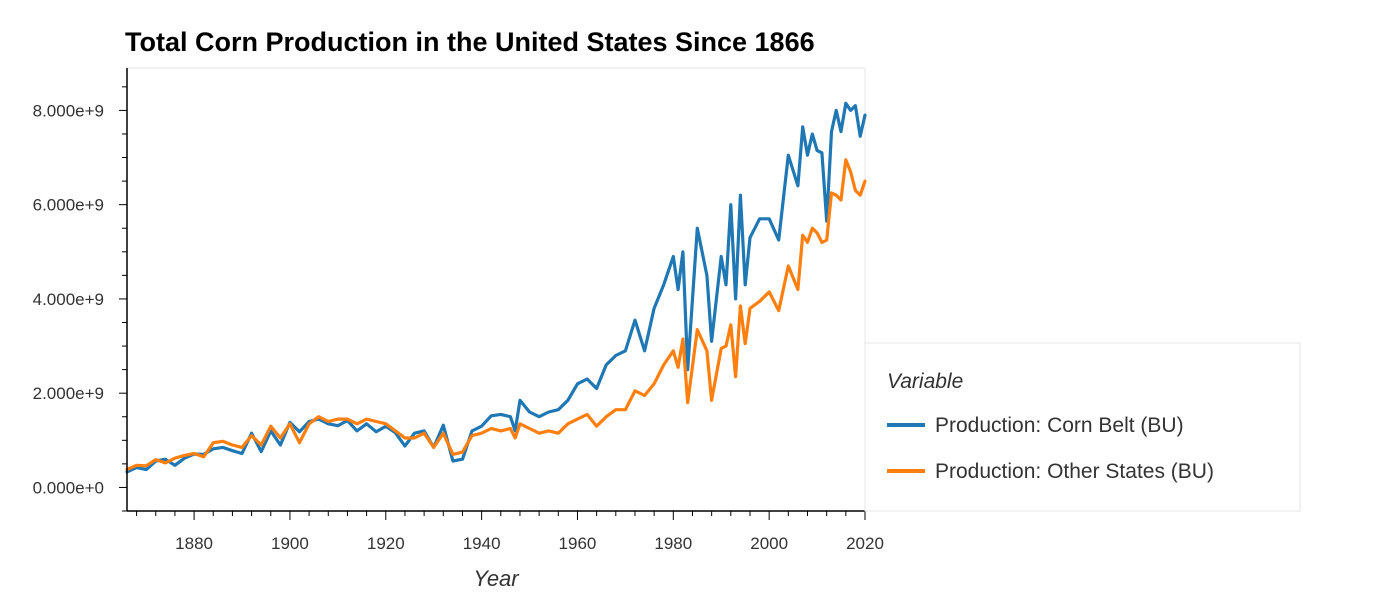 The image size is (1400, 600). I want to click on x-tick-label: 1960, so click(578, 543).